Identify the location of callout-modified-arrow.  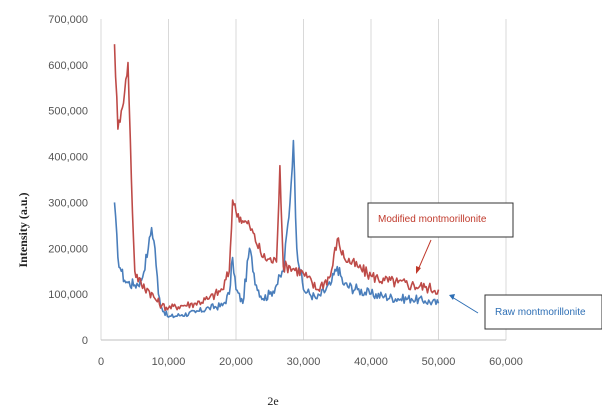
(424, 255).